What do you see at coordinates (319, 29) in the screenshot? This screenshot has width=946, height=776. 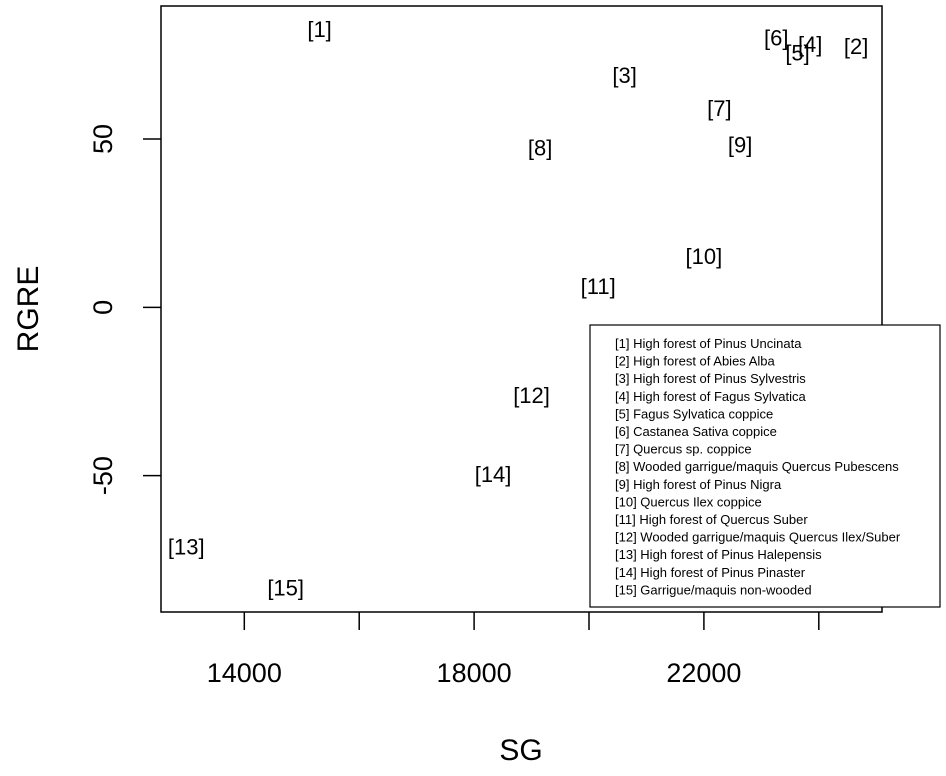 I see `point-label: [1]` at bounding box center [319, 29].